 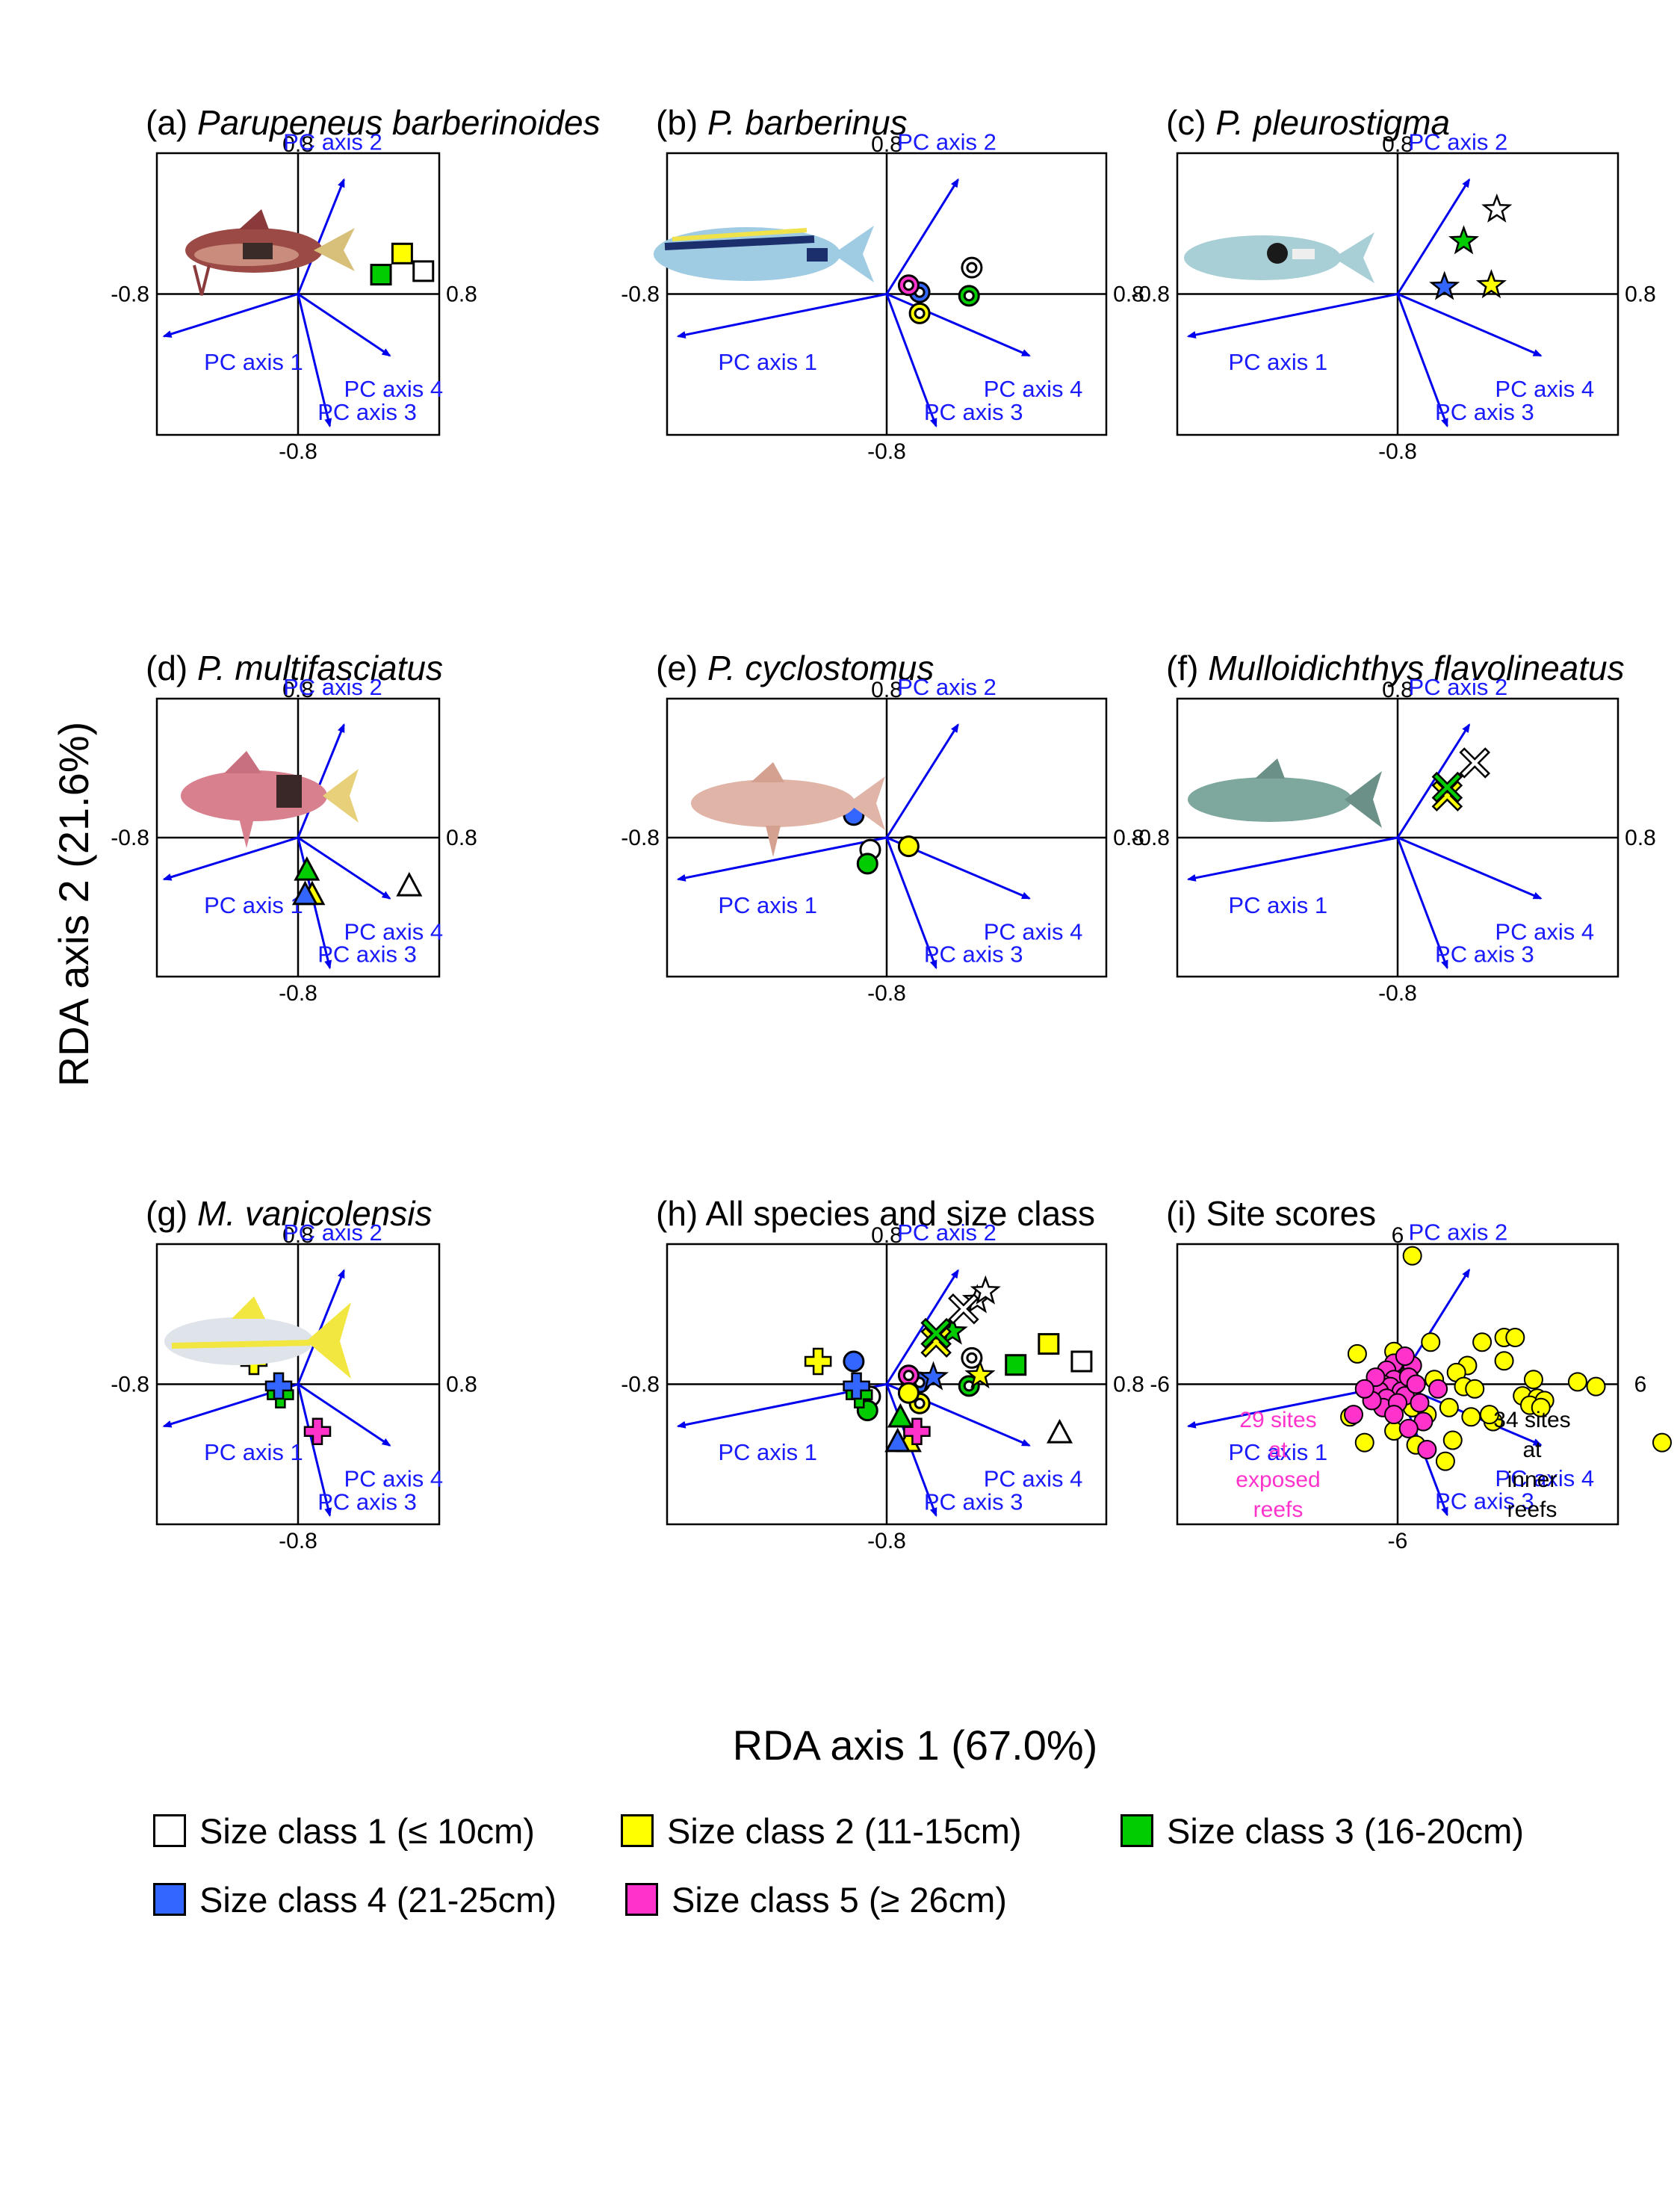 What do you see at coordinates (257, 1337) in the screenshot?
I see `fish-image-g` at bounding box center [257, 1337].